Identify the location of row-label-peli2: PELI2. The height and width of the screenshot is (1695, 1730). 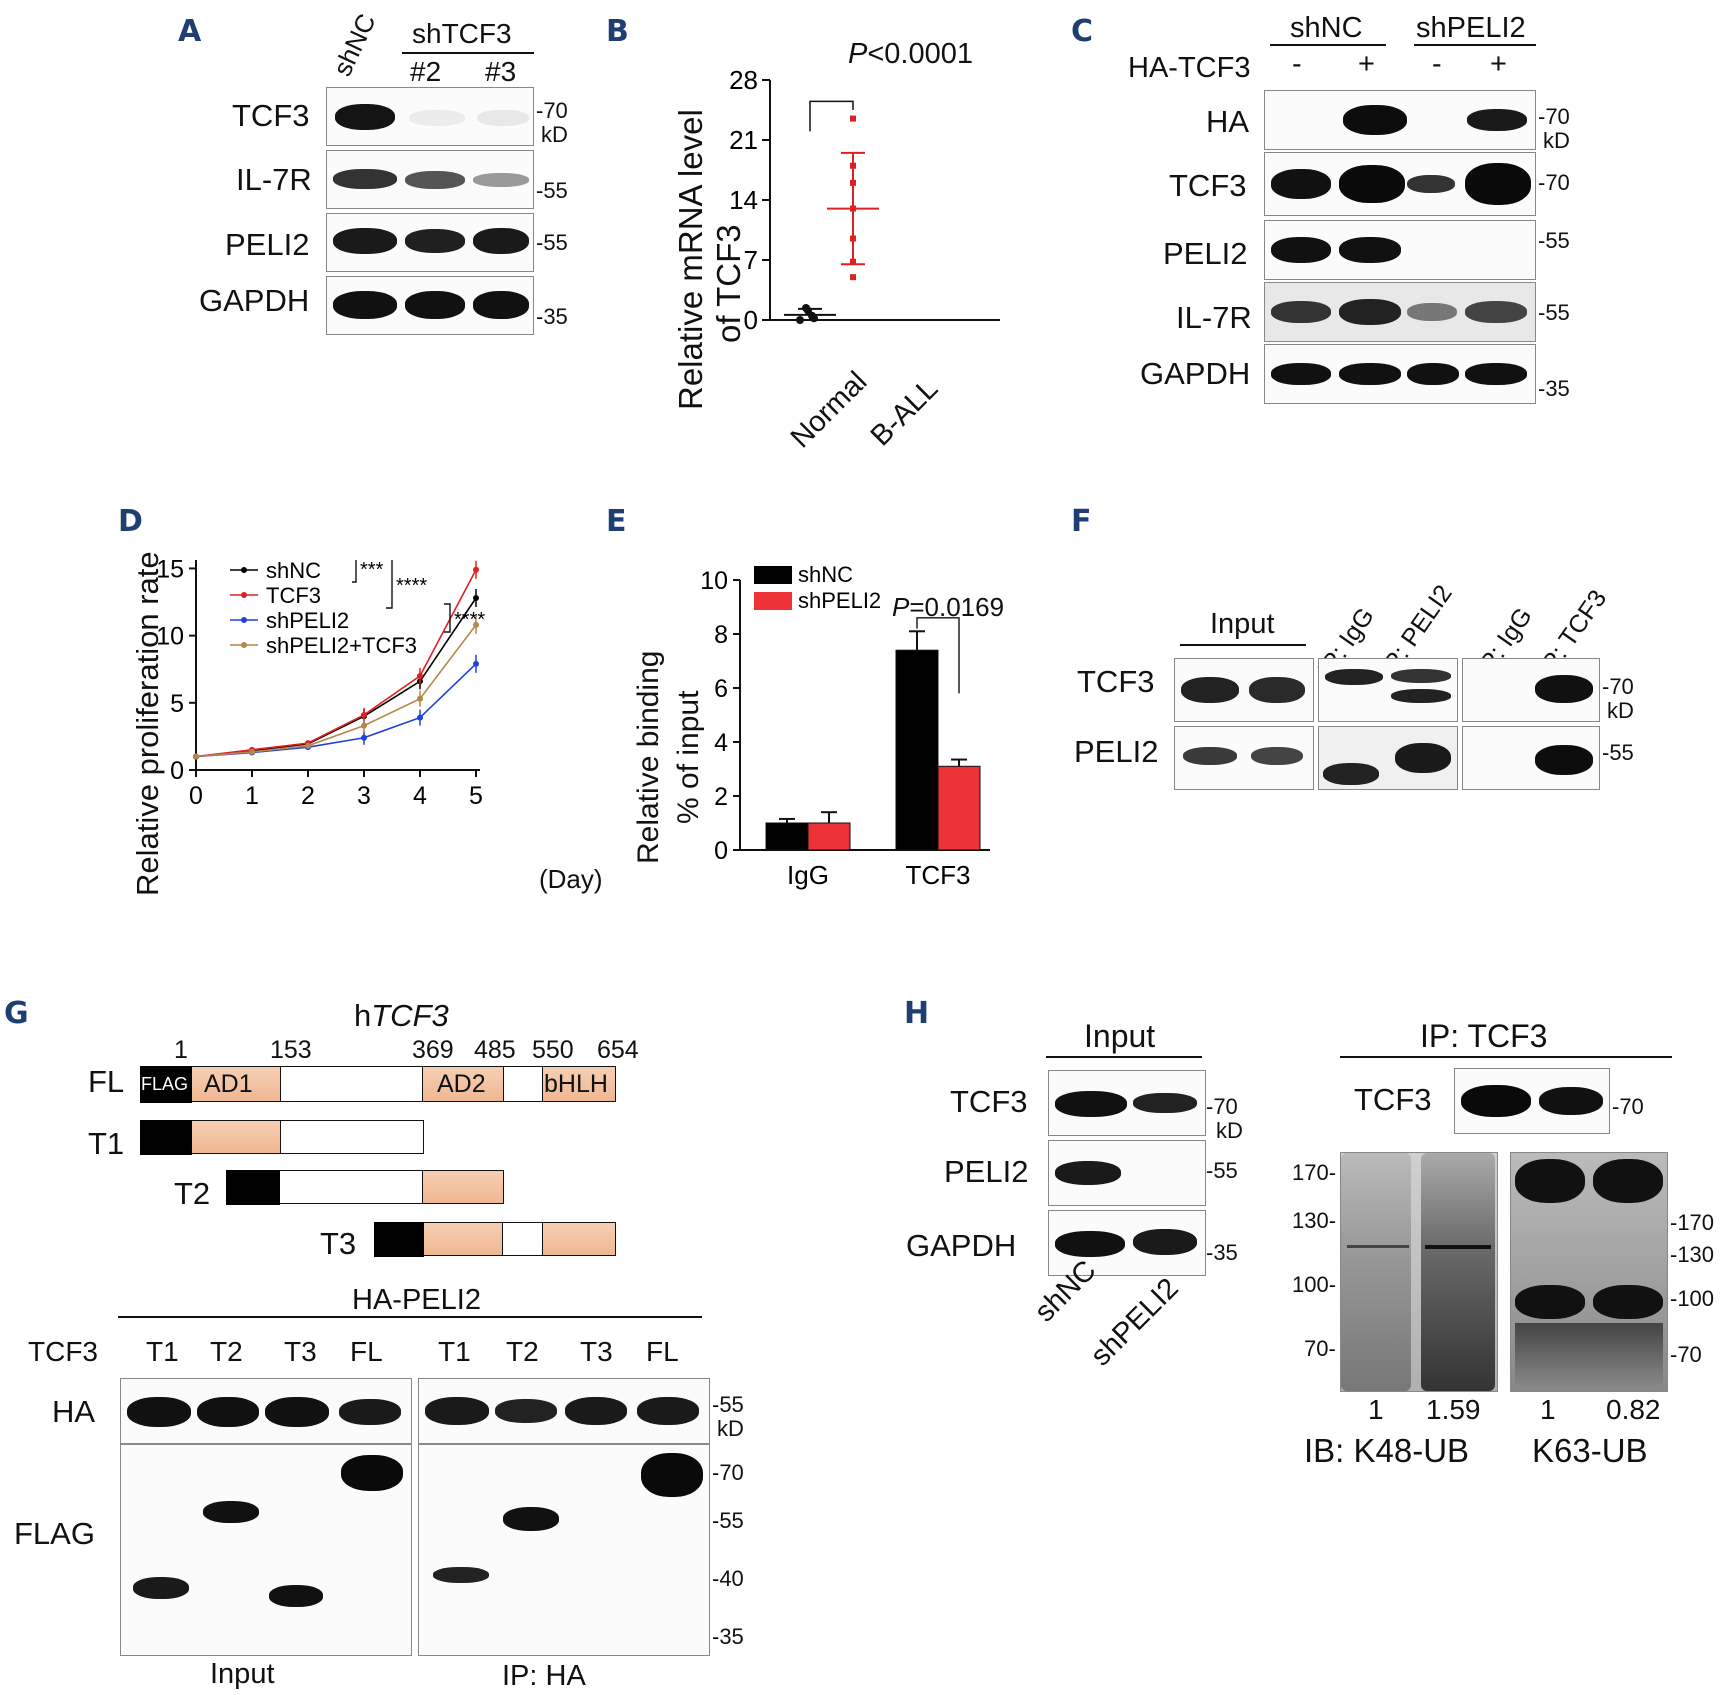
(267, 244).